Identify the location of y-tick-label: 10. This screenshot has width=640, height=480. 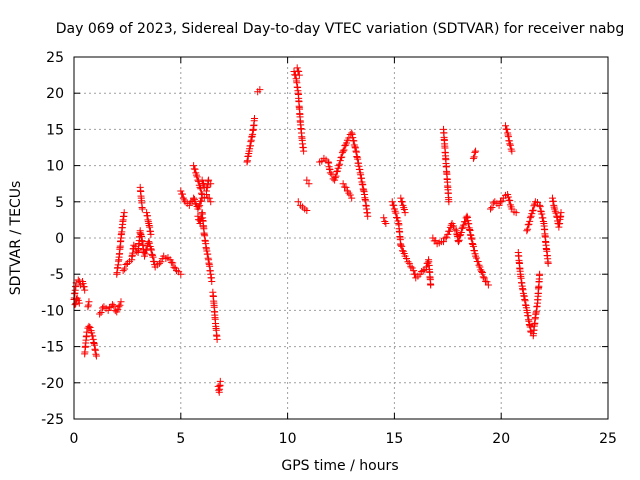
(55, 167).